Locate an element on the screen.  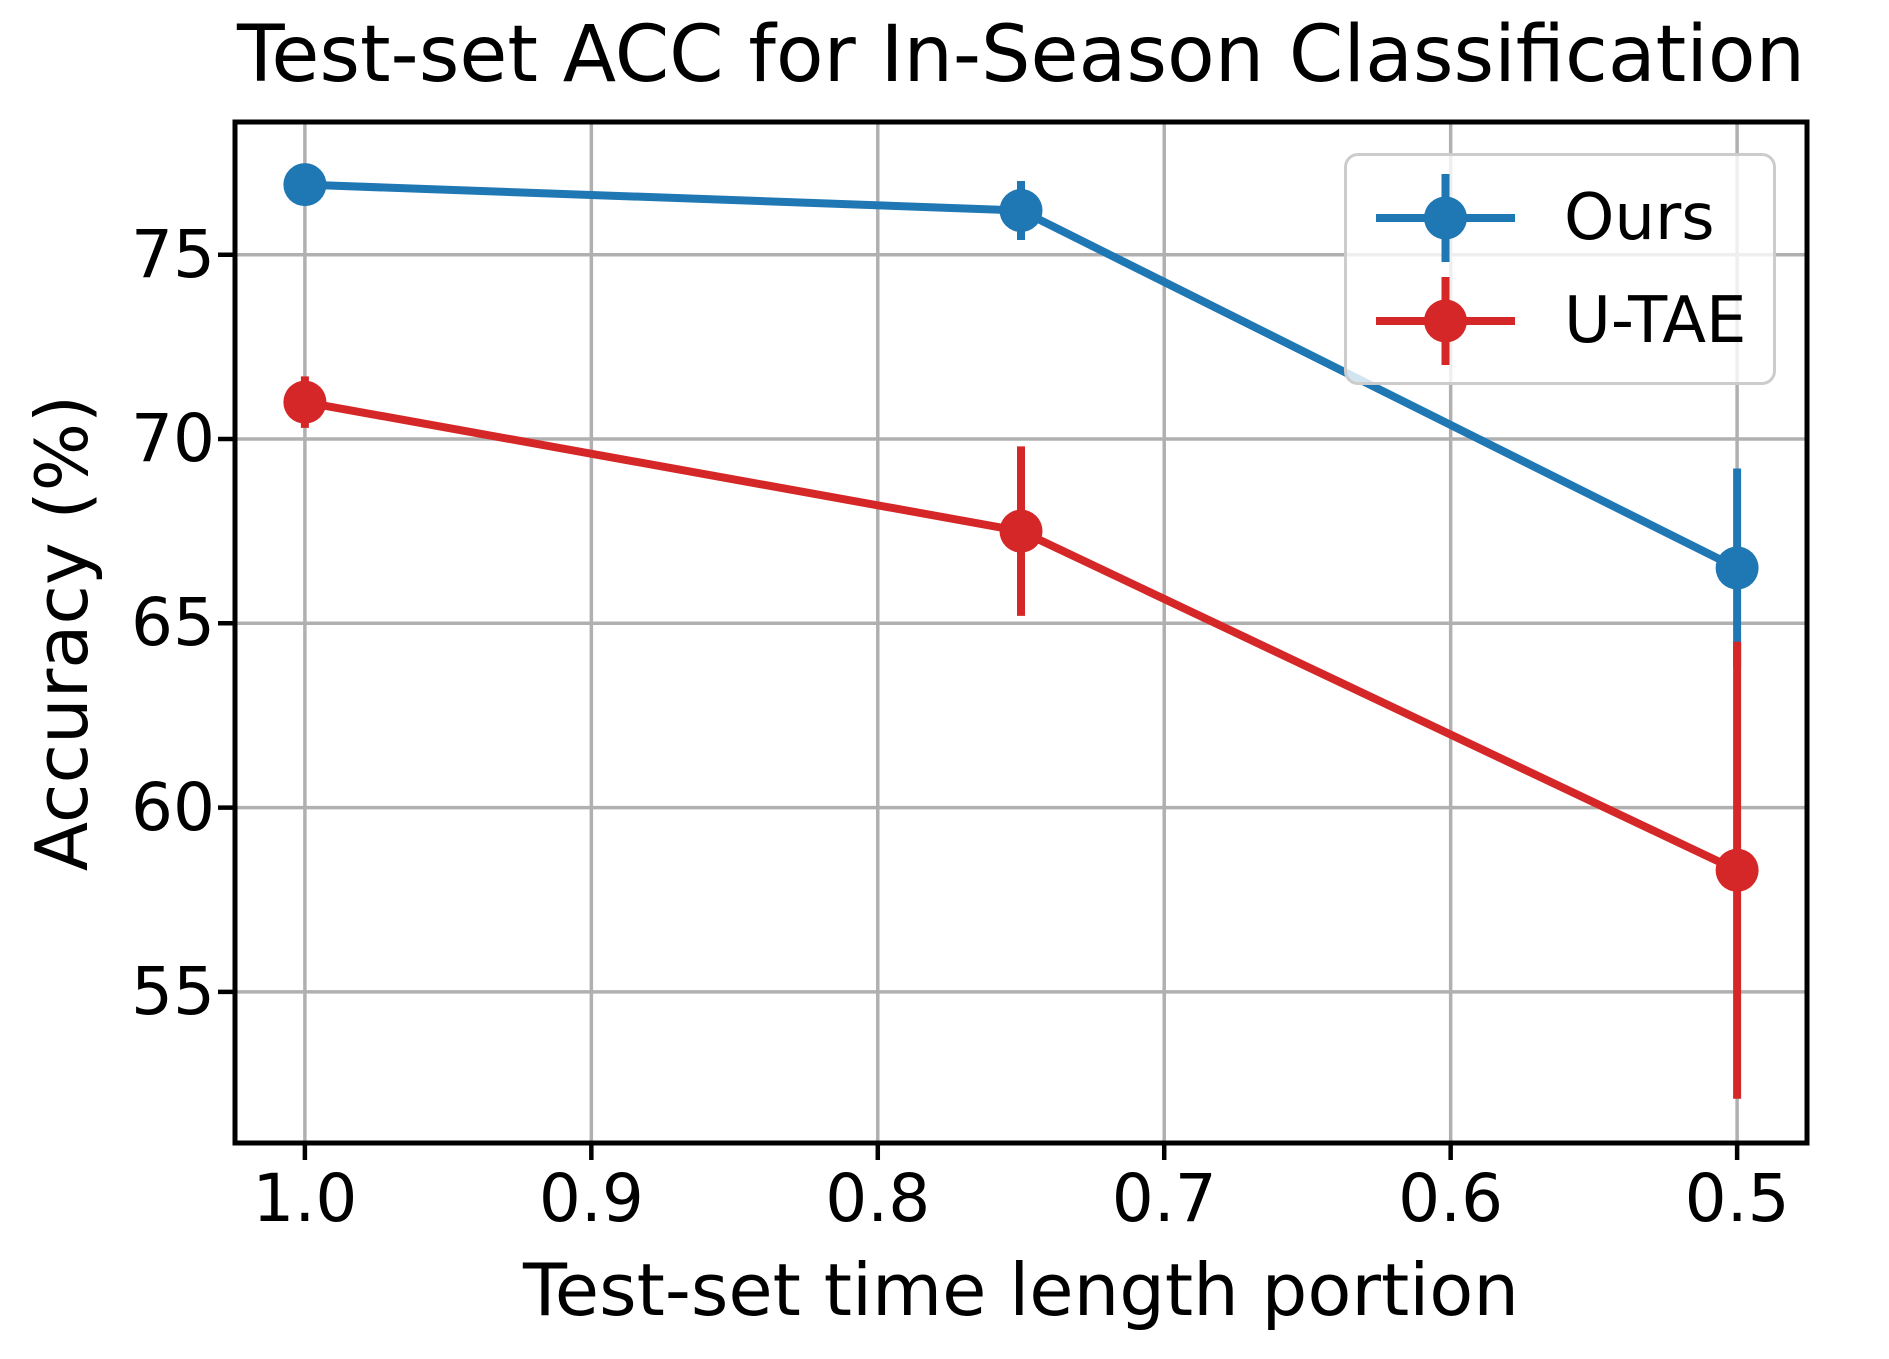
legend-entry-label: U-TAE is located at coordinates (1655, 320).